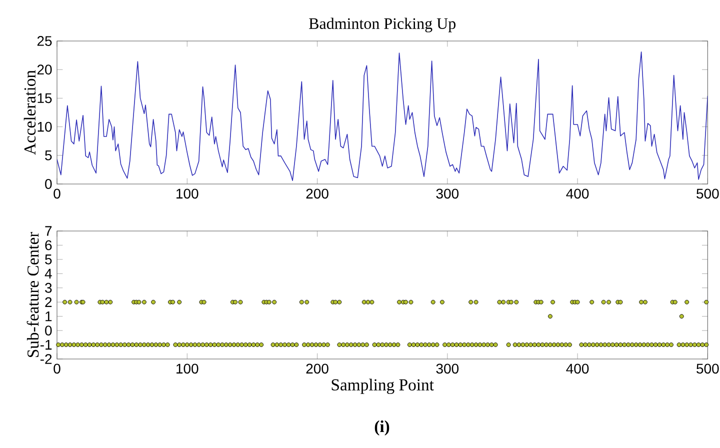 Image resolution: width=720 pixels, height=448 pixels. Describe the element at coordinates (44, 69) in the screenshot. I see `y-tick-label: 20` at that location.